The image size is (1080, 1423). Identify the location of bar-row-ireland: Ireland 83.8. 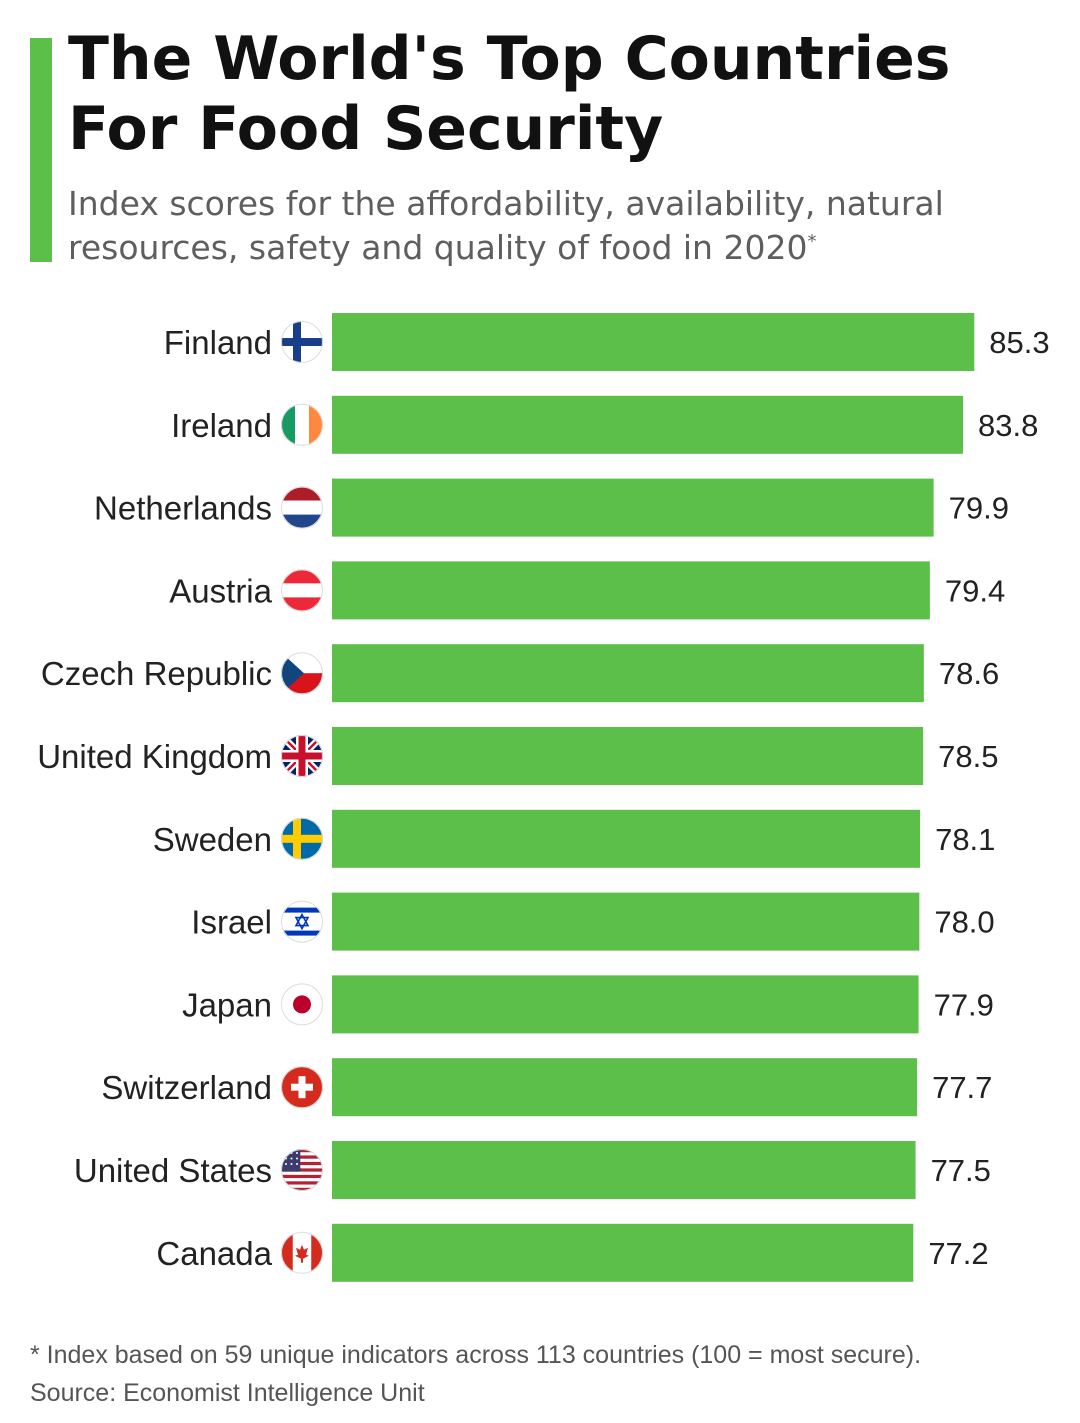
(604, 424).